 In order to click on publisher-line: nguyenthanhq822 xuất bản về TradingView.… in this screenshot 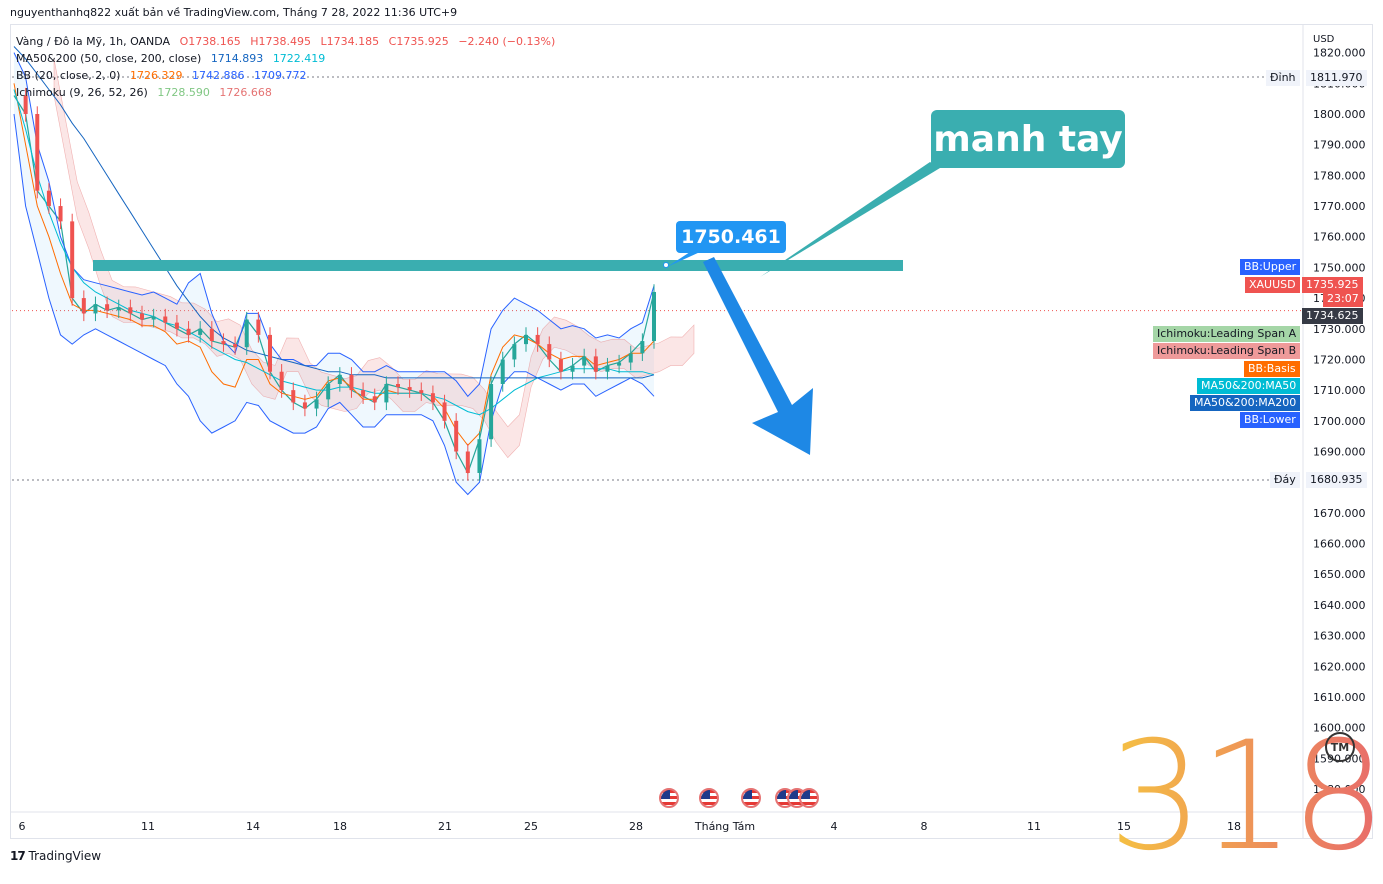, I will do `click(234, 12)`.